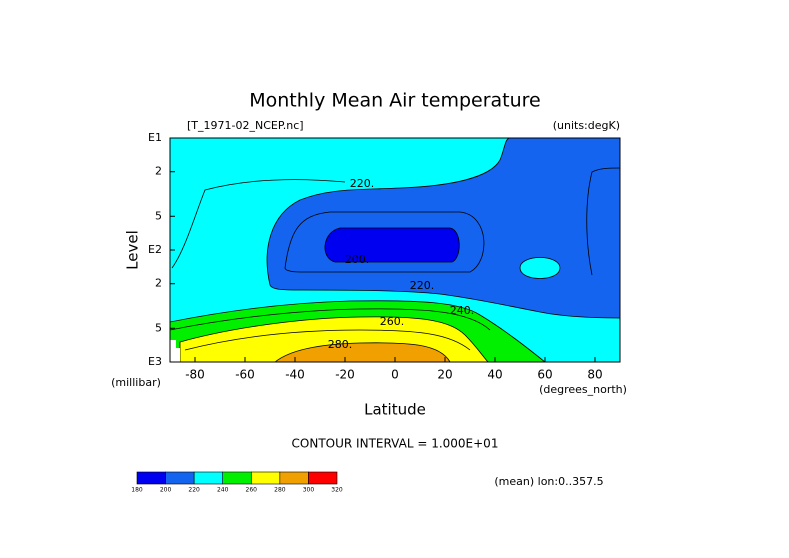 The height and width of the screenshot is (558, 789). I want to click on x-unit: (degrees_north), so click(583, 389).